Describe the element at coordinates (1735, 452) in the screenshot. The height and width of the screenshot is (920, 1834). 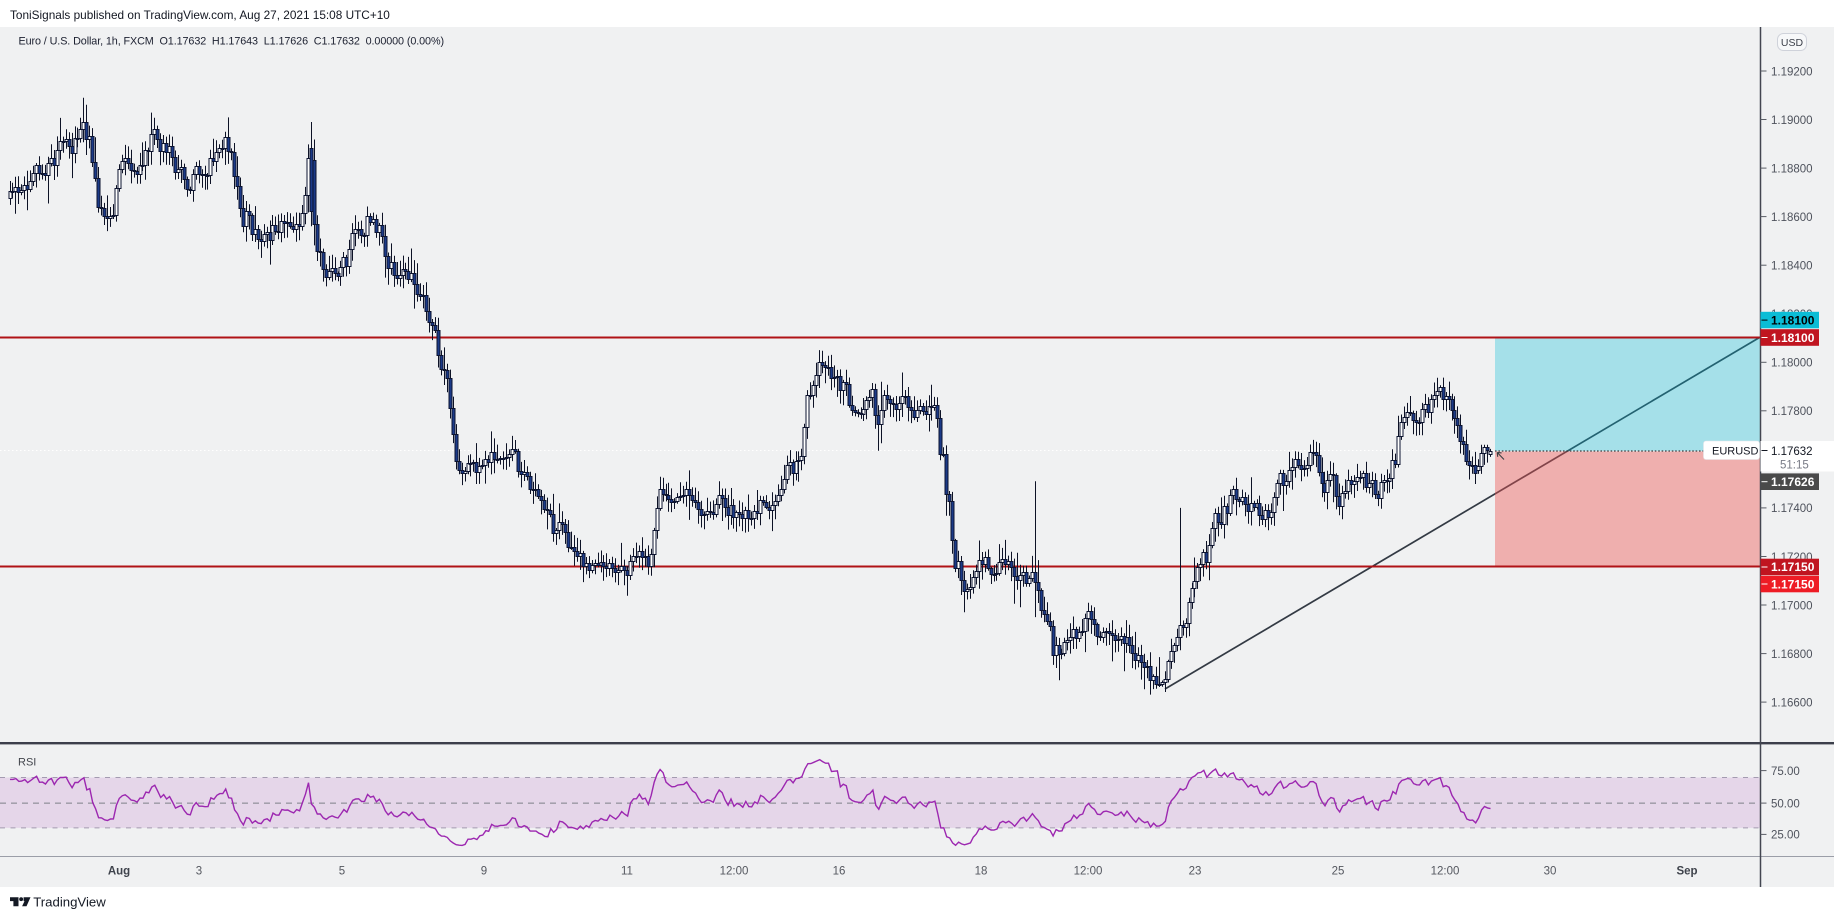
I see `svg-text: EURUSD` at that location.